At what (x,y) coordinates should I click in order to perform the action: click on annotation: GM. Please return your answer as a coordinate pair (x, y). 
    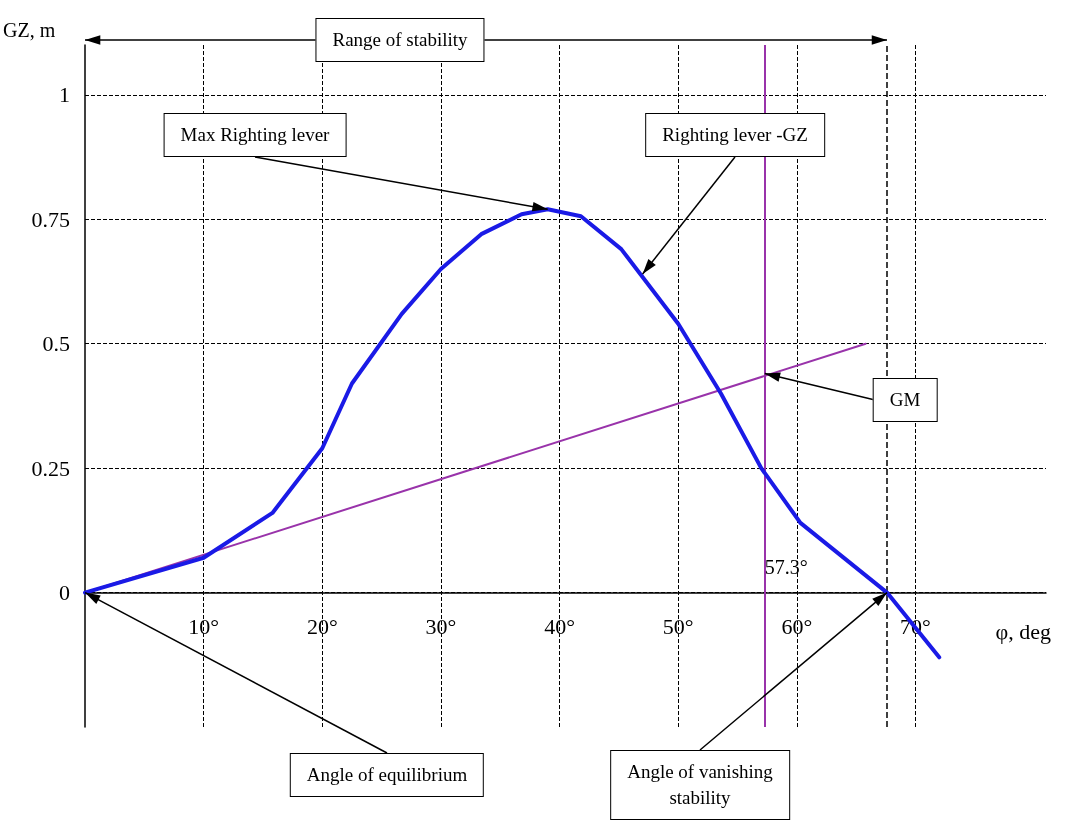
    Looking at the image, I should click on (905, 400).